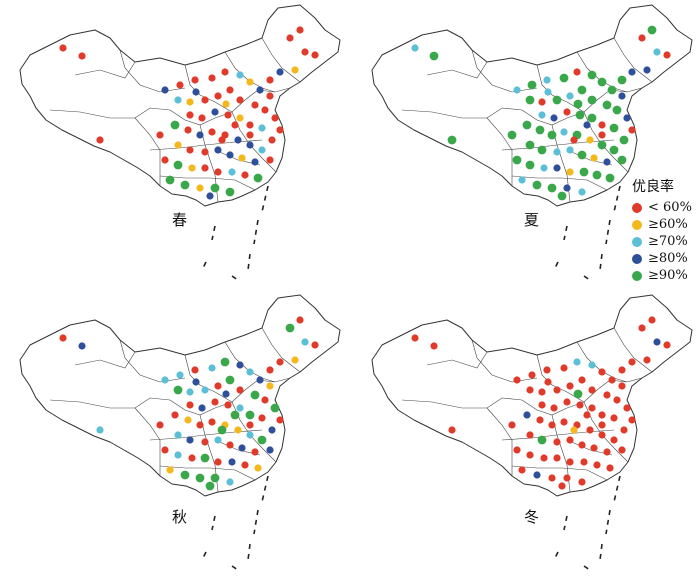 The image size is (700, 579). What do you see at coordinates (668, 275) in the screenshot?
I see `legend-label-ge90: ≥90%` at bounding box center [668, 275].